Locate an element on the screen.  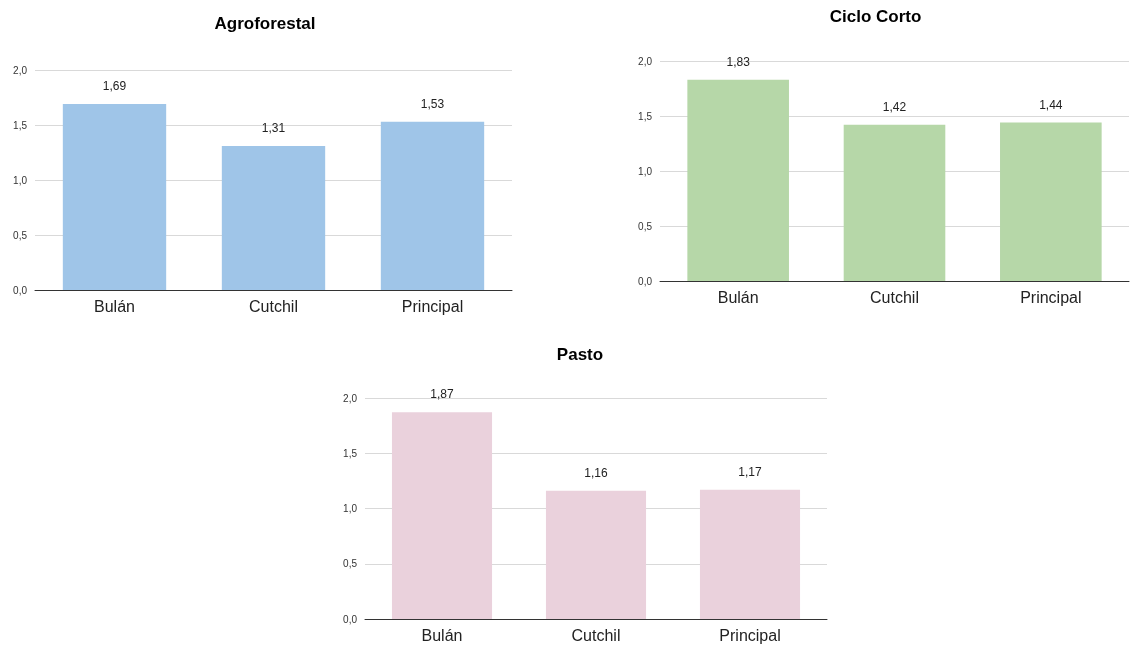
data-label: 1,53 is located at coordinates (432, 103).